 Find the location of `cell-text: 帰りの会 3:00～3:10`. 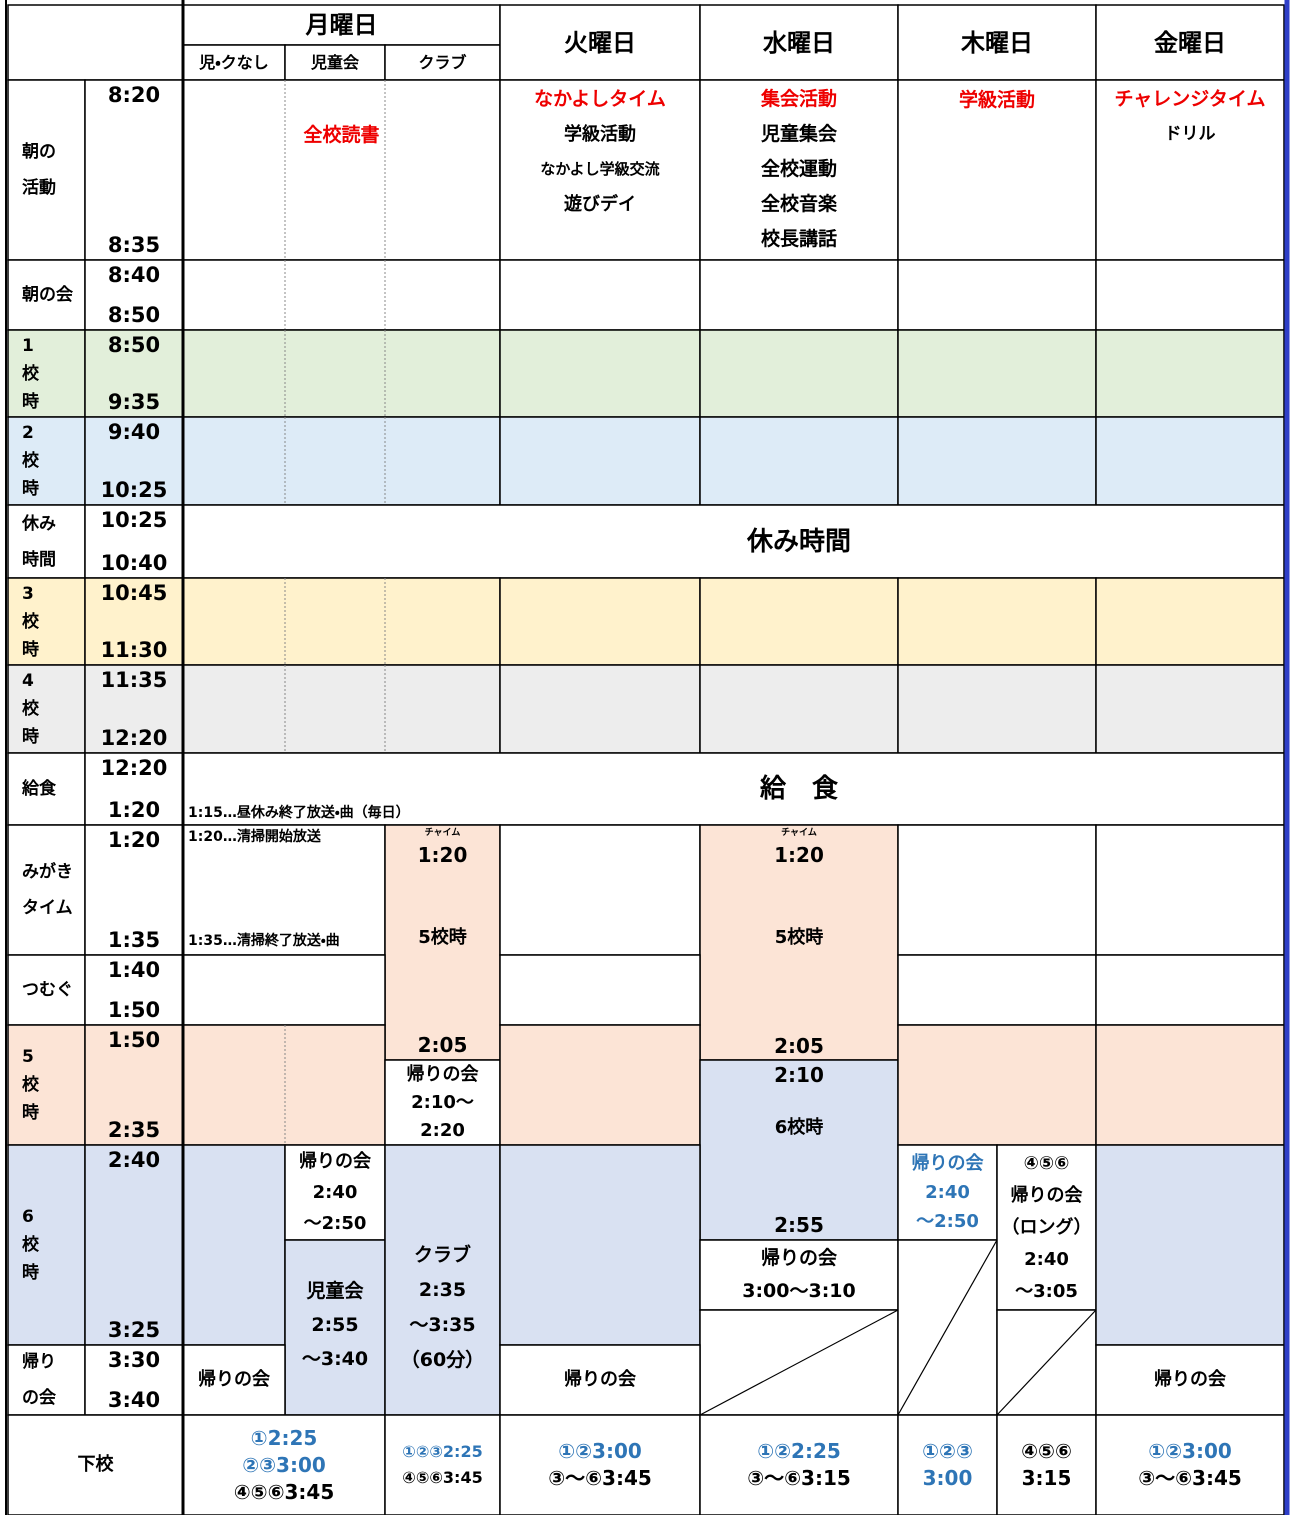

cell-text: 帰りの会 3:00～3:10 is located at coordinates (799, 1275).